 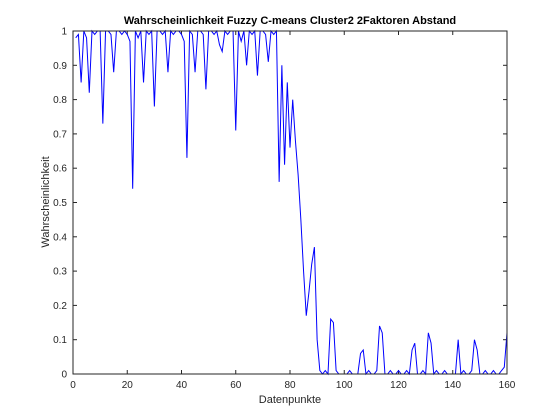 What do you see at coordinates (60, 66) in the screenshot?
I see `y-tick-label: 0.9` at bounding box center [60, 66].